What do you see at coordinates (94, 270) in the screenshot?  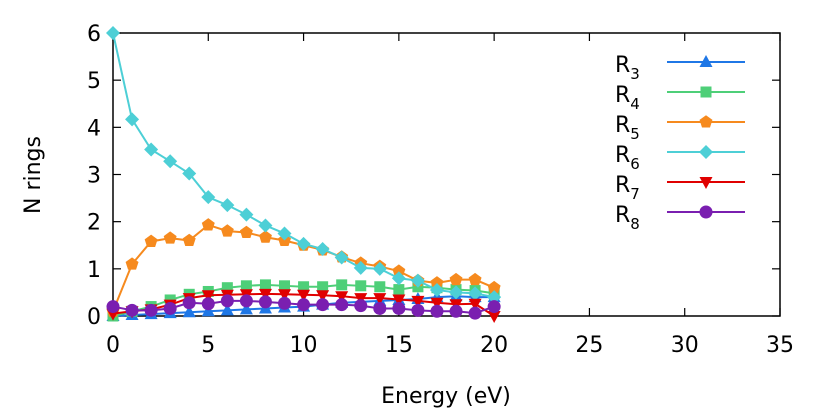 I see `y-tick-label: 1` at bounding box center [94, 270].